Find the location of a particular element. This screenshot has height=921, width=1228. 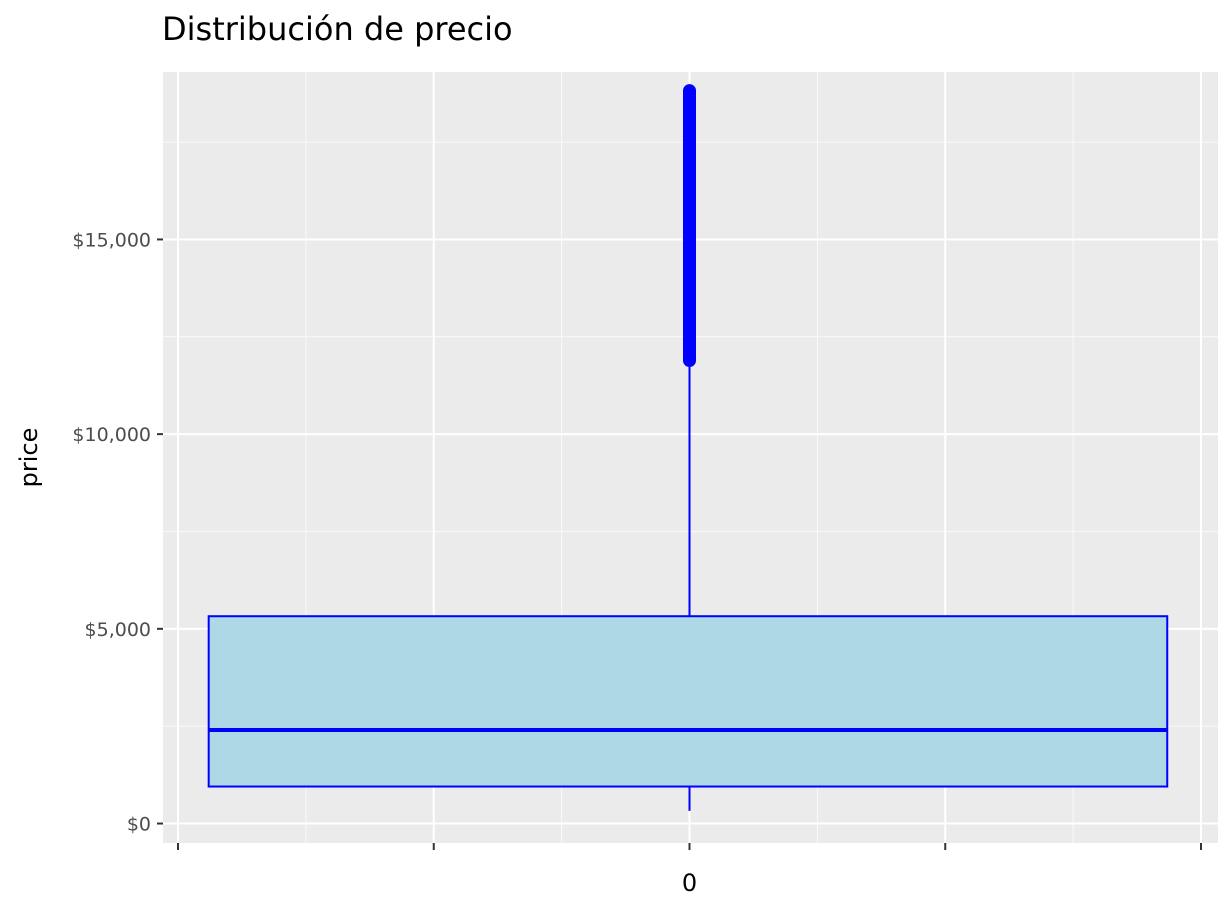

y-tick-label: $0 is located at coordinates (139, 825).